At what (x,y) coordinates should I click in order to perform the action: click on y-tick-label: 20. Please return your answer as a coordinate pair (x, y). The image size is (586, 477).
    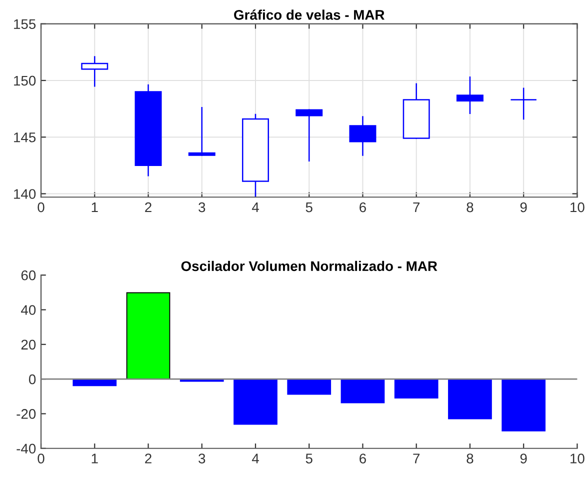
    Looking at the image, I should click on (28, 345).